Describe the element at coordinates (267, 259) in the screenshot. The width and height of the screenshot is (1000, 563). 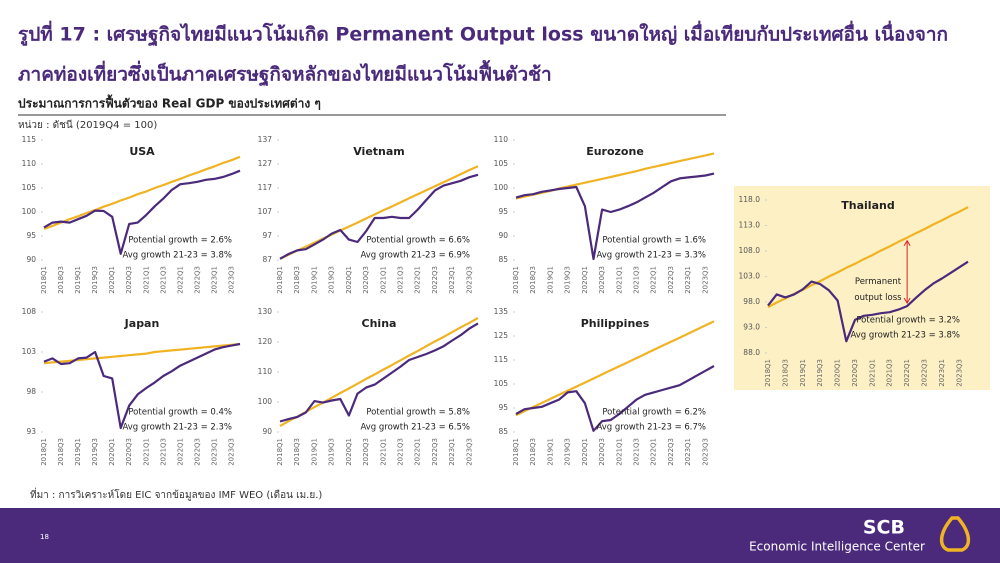
I see `y-tick-label: 87` at that location.